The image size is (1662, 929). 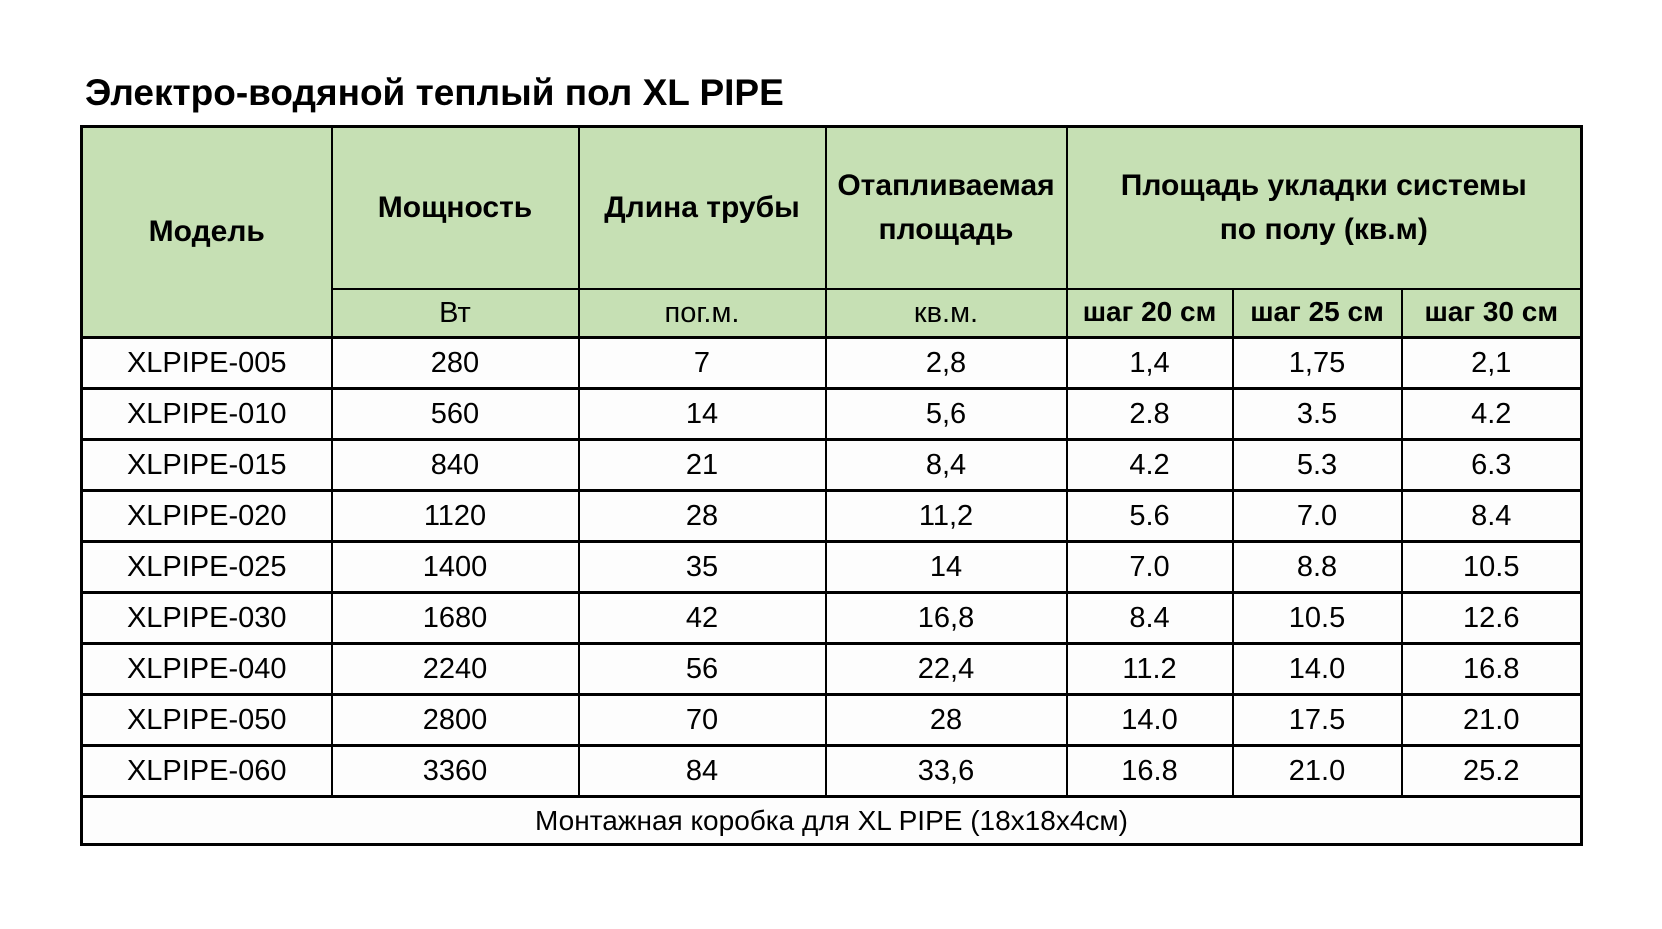 What do you see at coordinates (1149, 567) in the screenshot?
I see `cell-step-20: 7.0` at bounding box center [1149, 567].